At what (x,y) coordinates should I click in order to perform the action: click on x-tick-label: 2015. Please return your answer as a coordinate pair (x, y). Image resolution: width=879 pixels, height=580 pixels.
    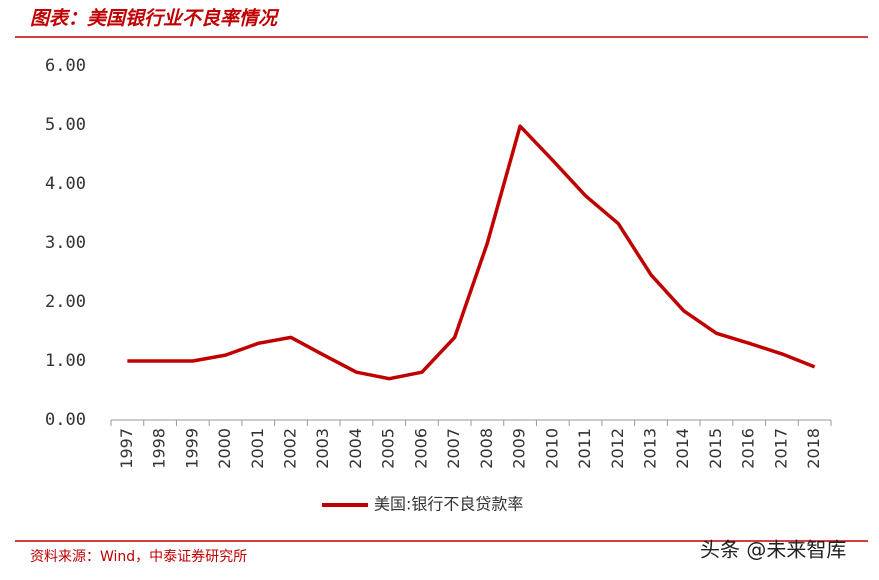
    Looking at the image, I should click on (715, 448).